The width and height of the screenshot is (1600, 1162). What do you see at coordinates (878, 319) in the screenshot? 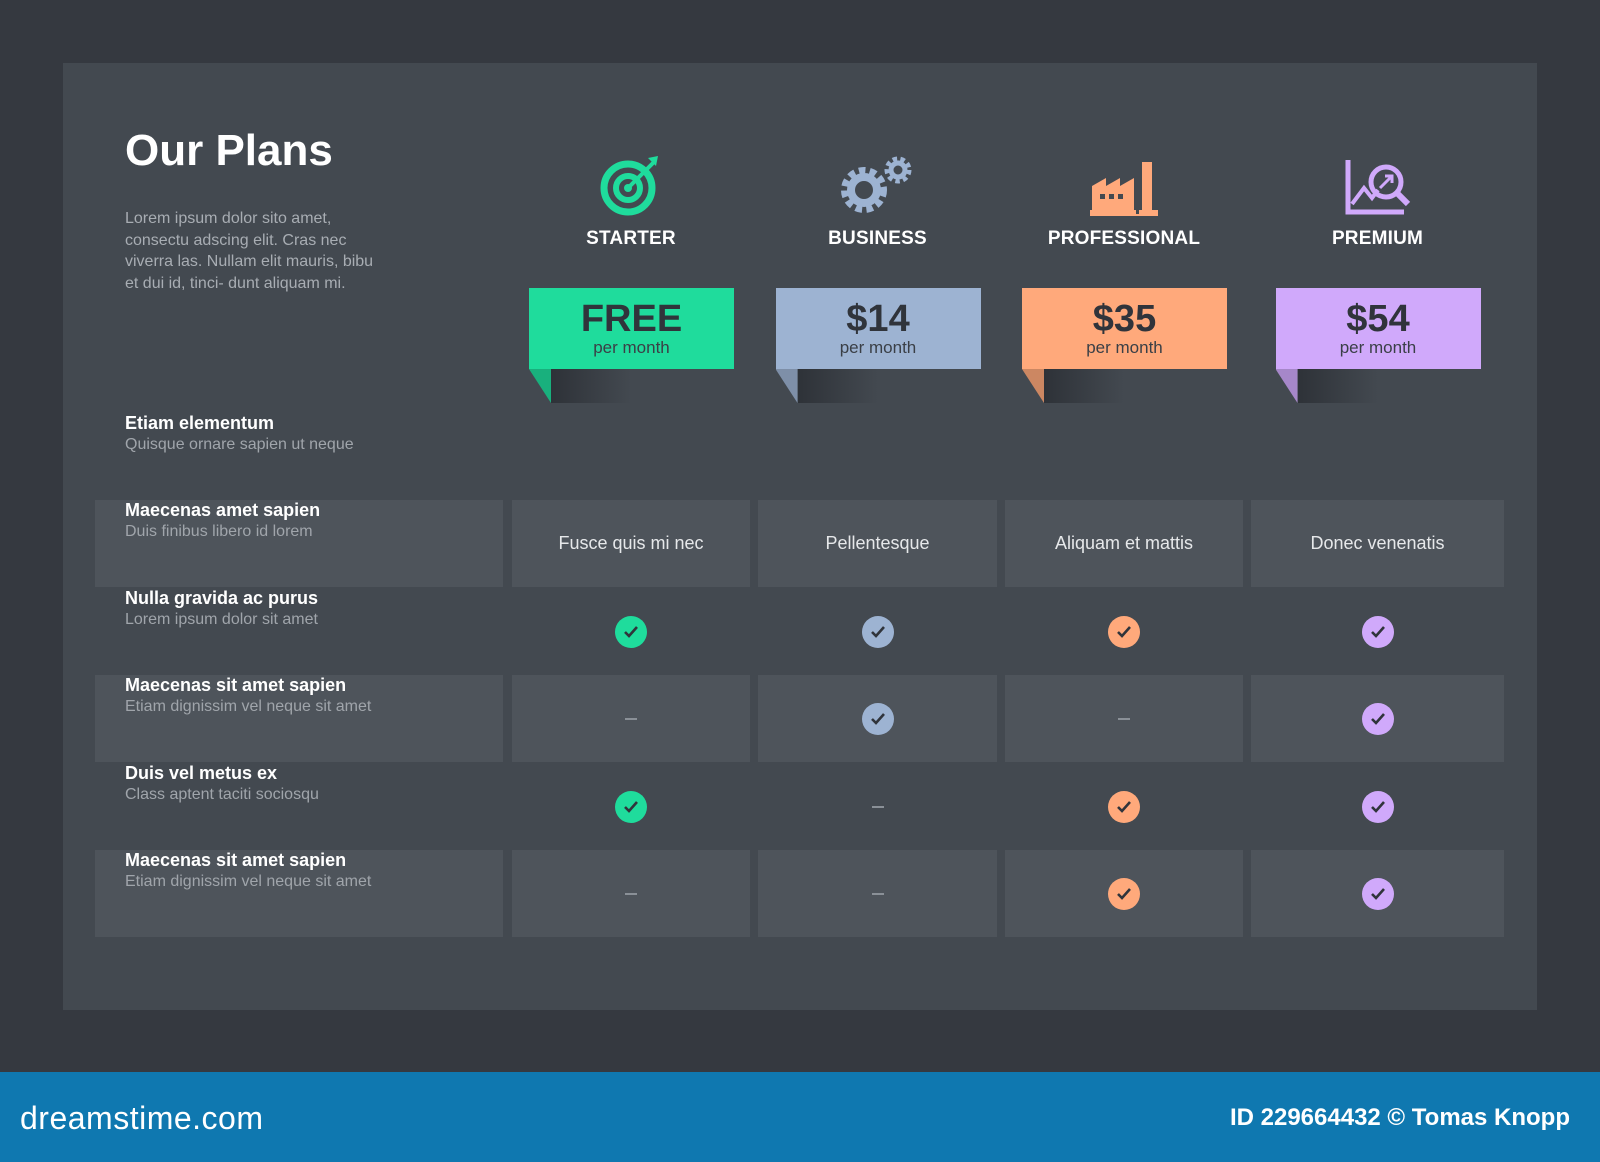
I see `price-amount: $14` at bounding box center [878, 319].